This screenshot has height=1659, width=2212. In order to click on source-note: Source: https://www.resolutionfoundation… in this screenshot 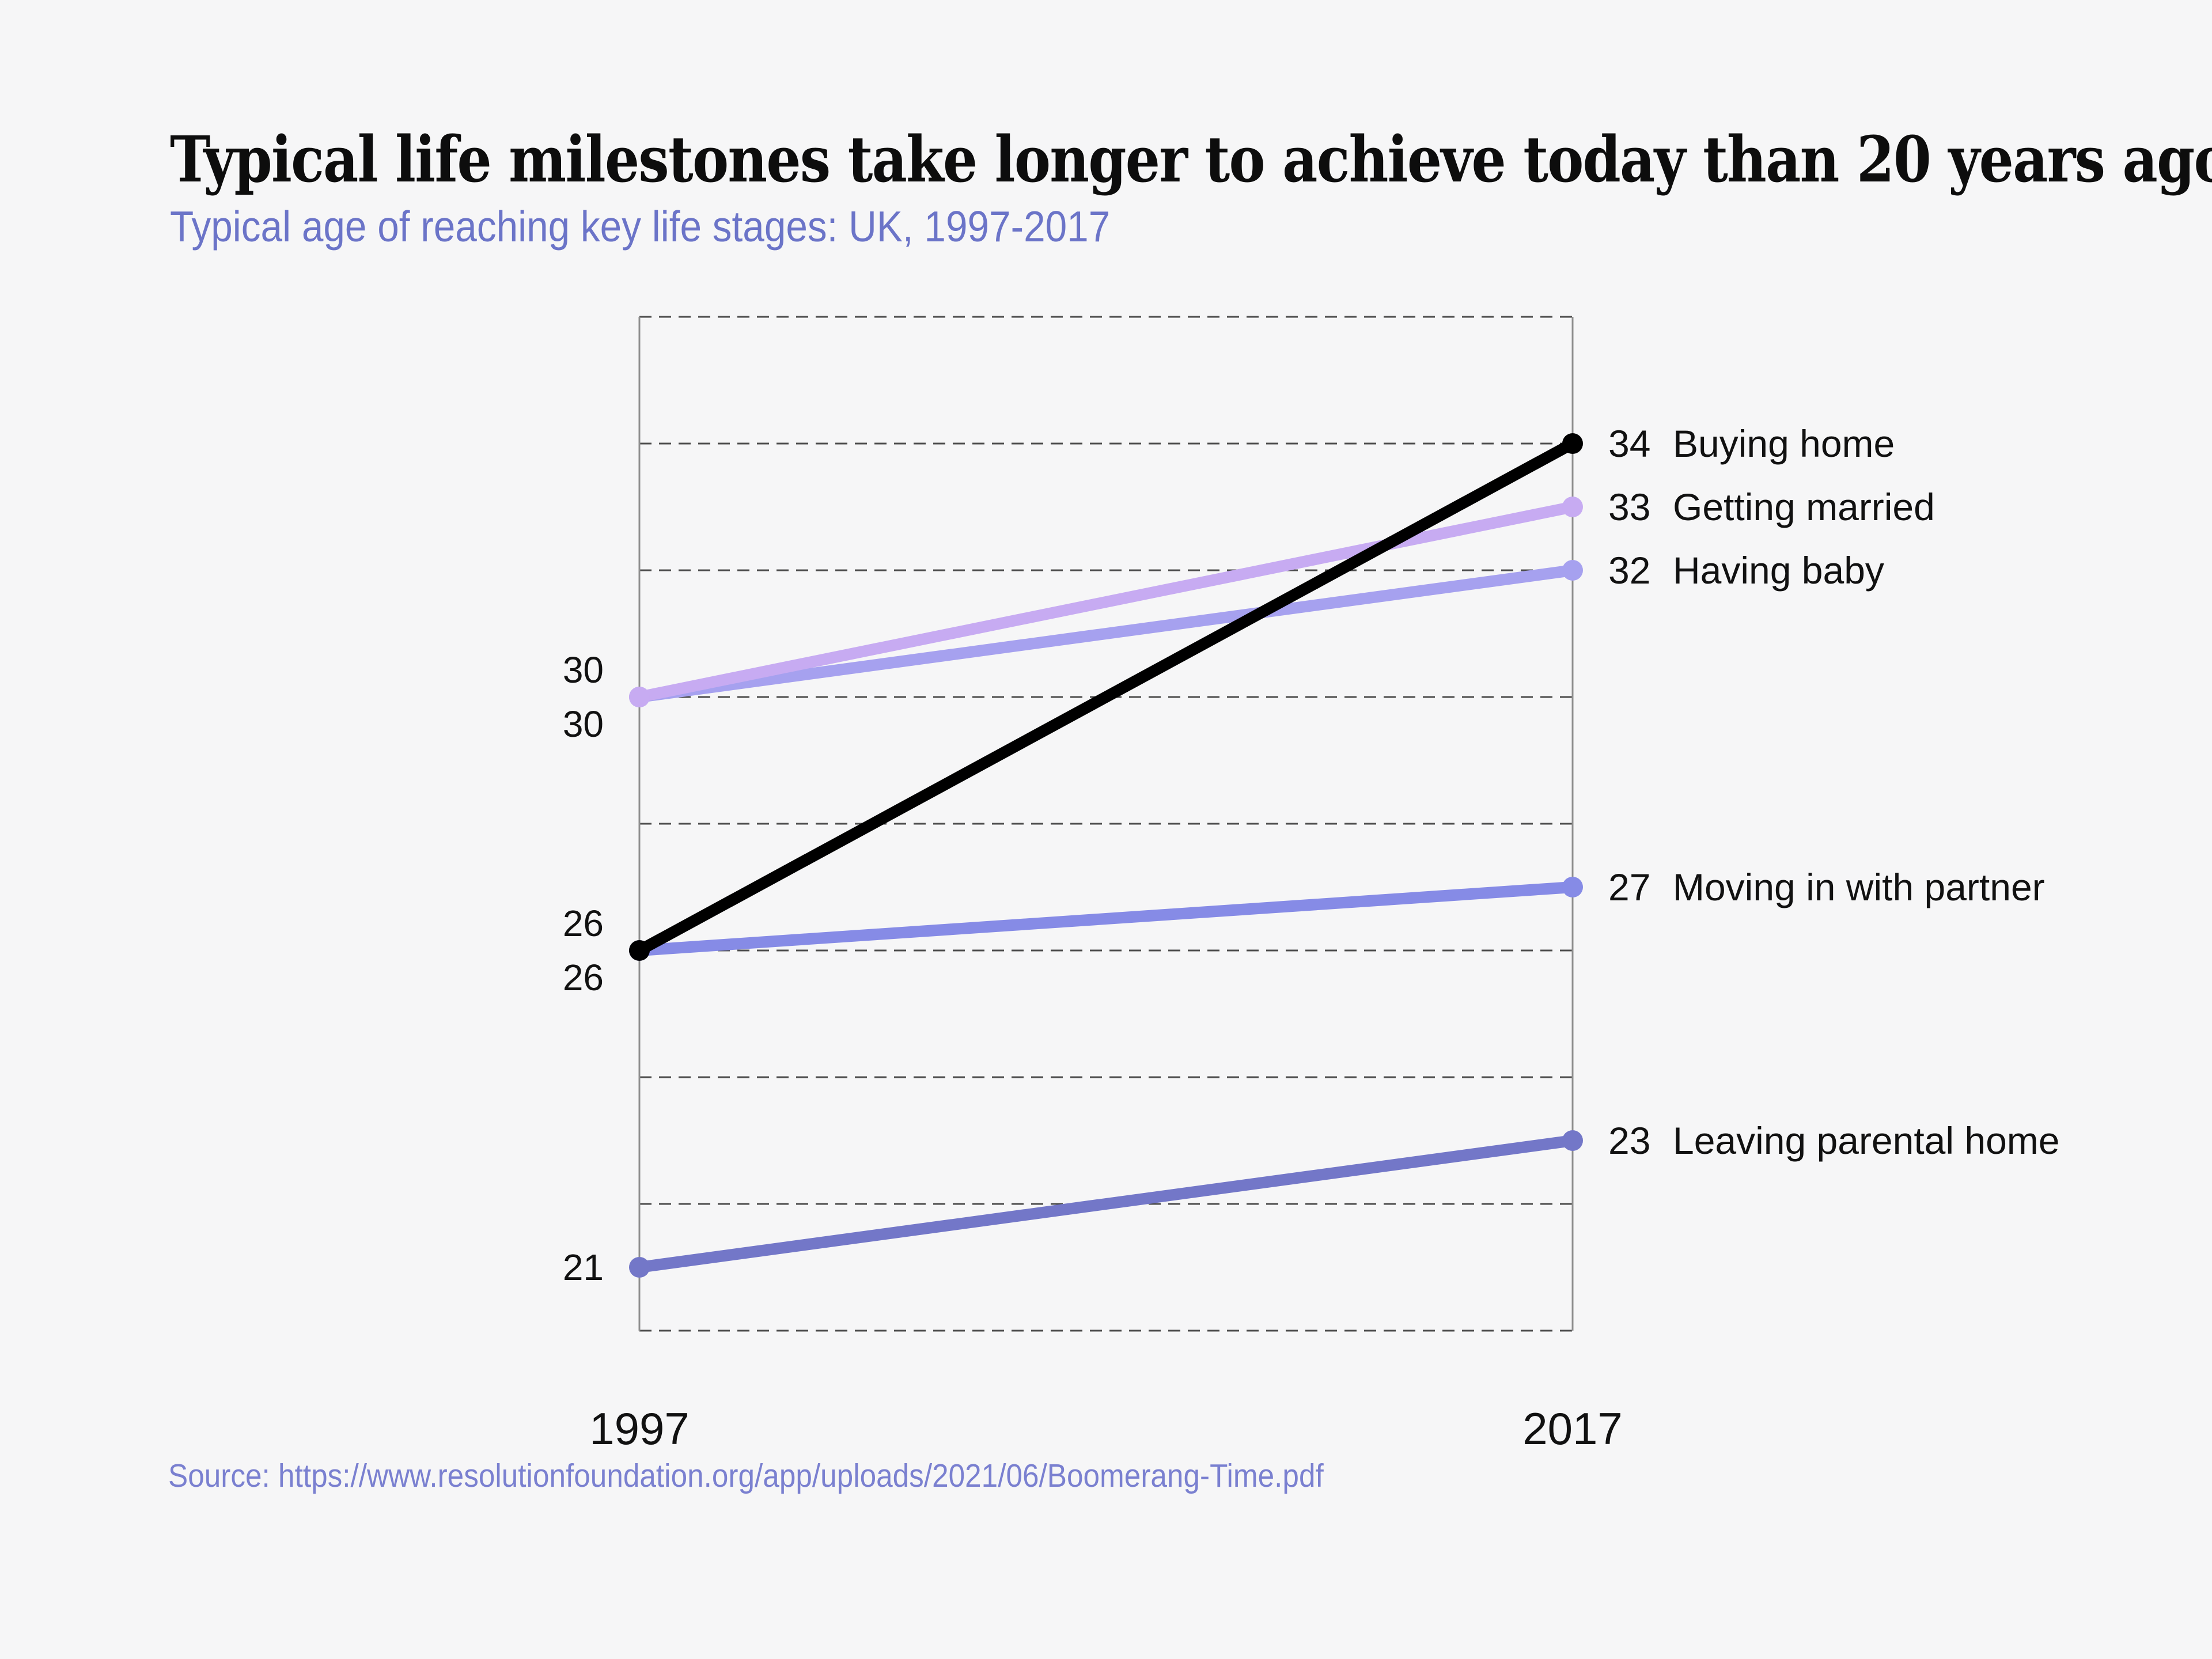, I will do `click(746, 1475)`.